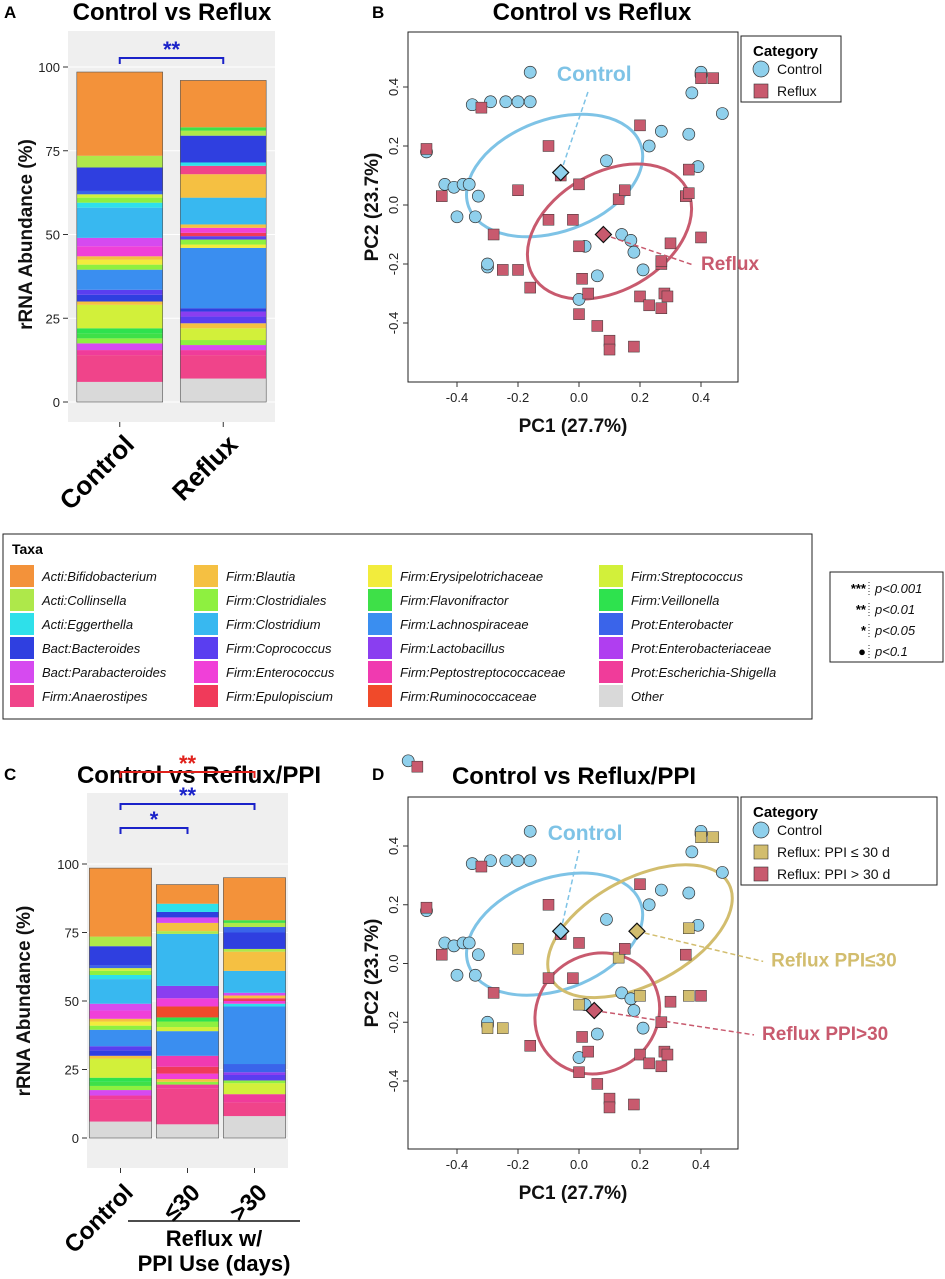  What do you see at coordinates (87, 624) in the screenshot?
I see `taxa-label: Acti:Eggerthella` at bounding box center [87, 624].